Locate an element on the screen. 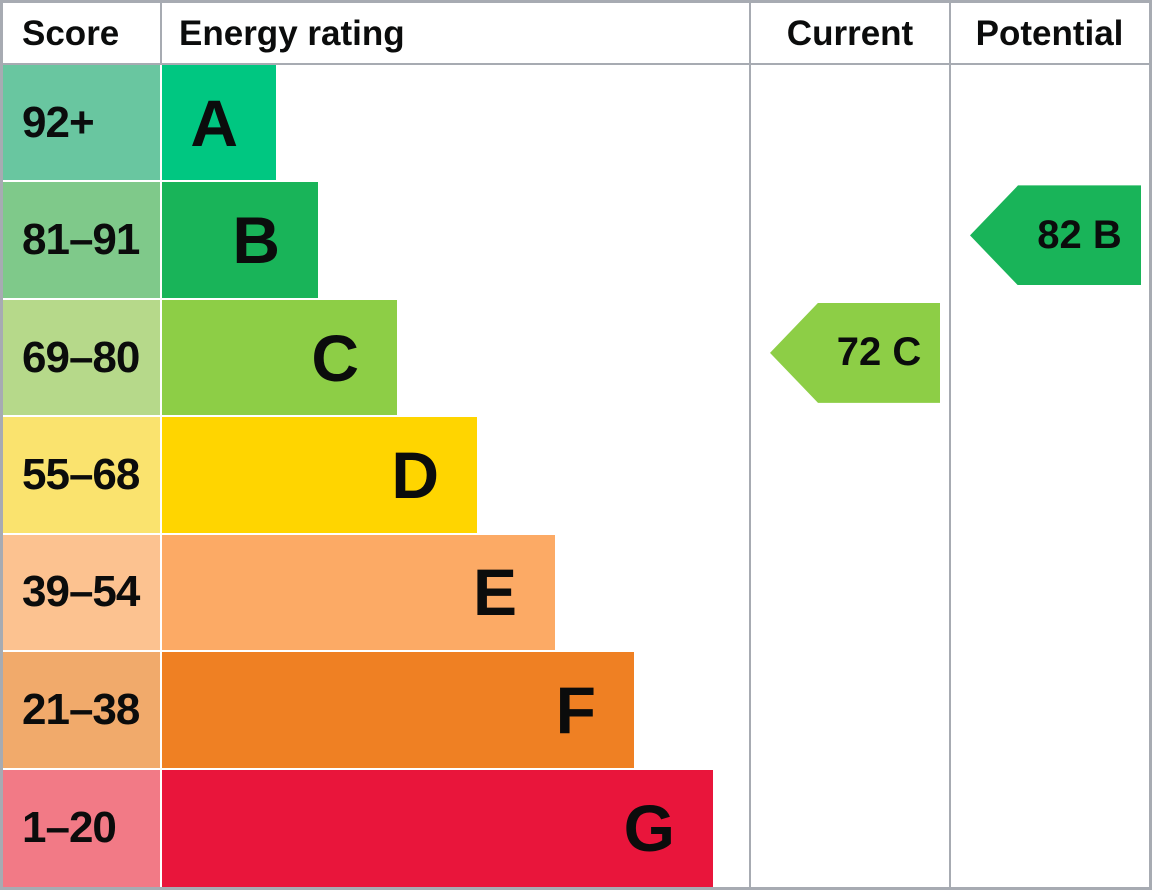  header-divider-line is located at coordinates (576, 64).